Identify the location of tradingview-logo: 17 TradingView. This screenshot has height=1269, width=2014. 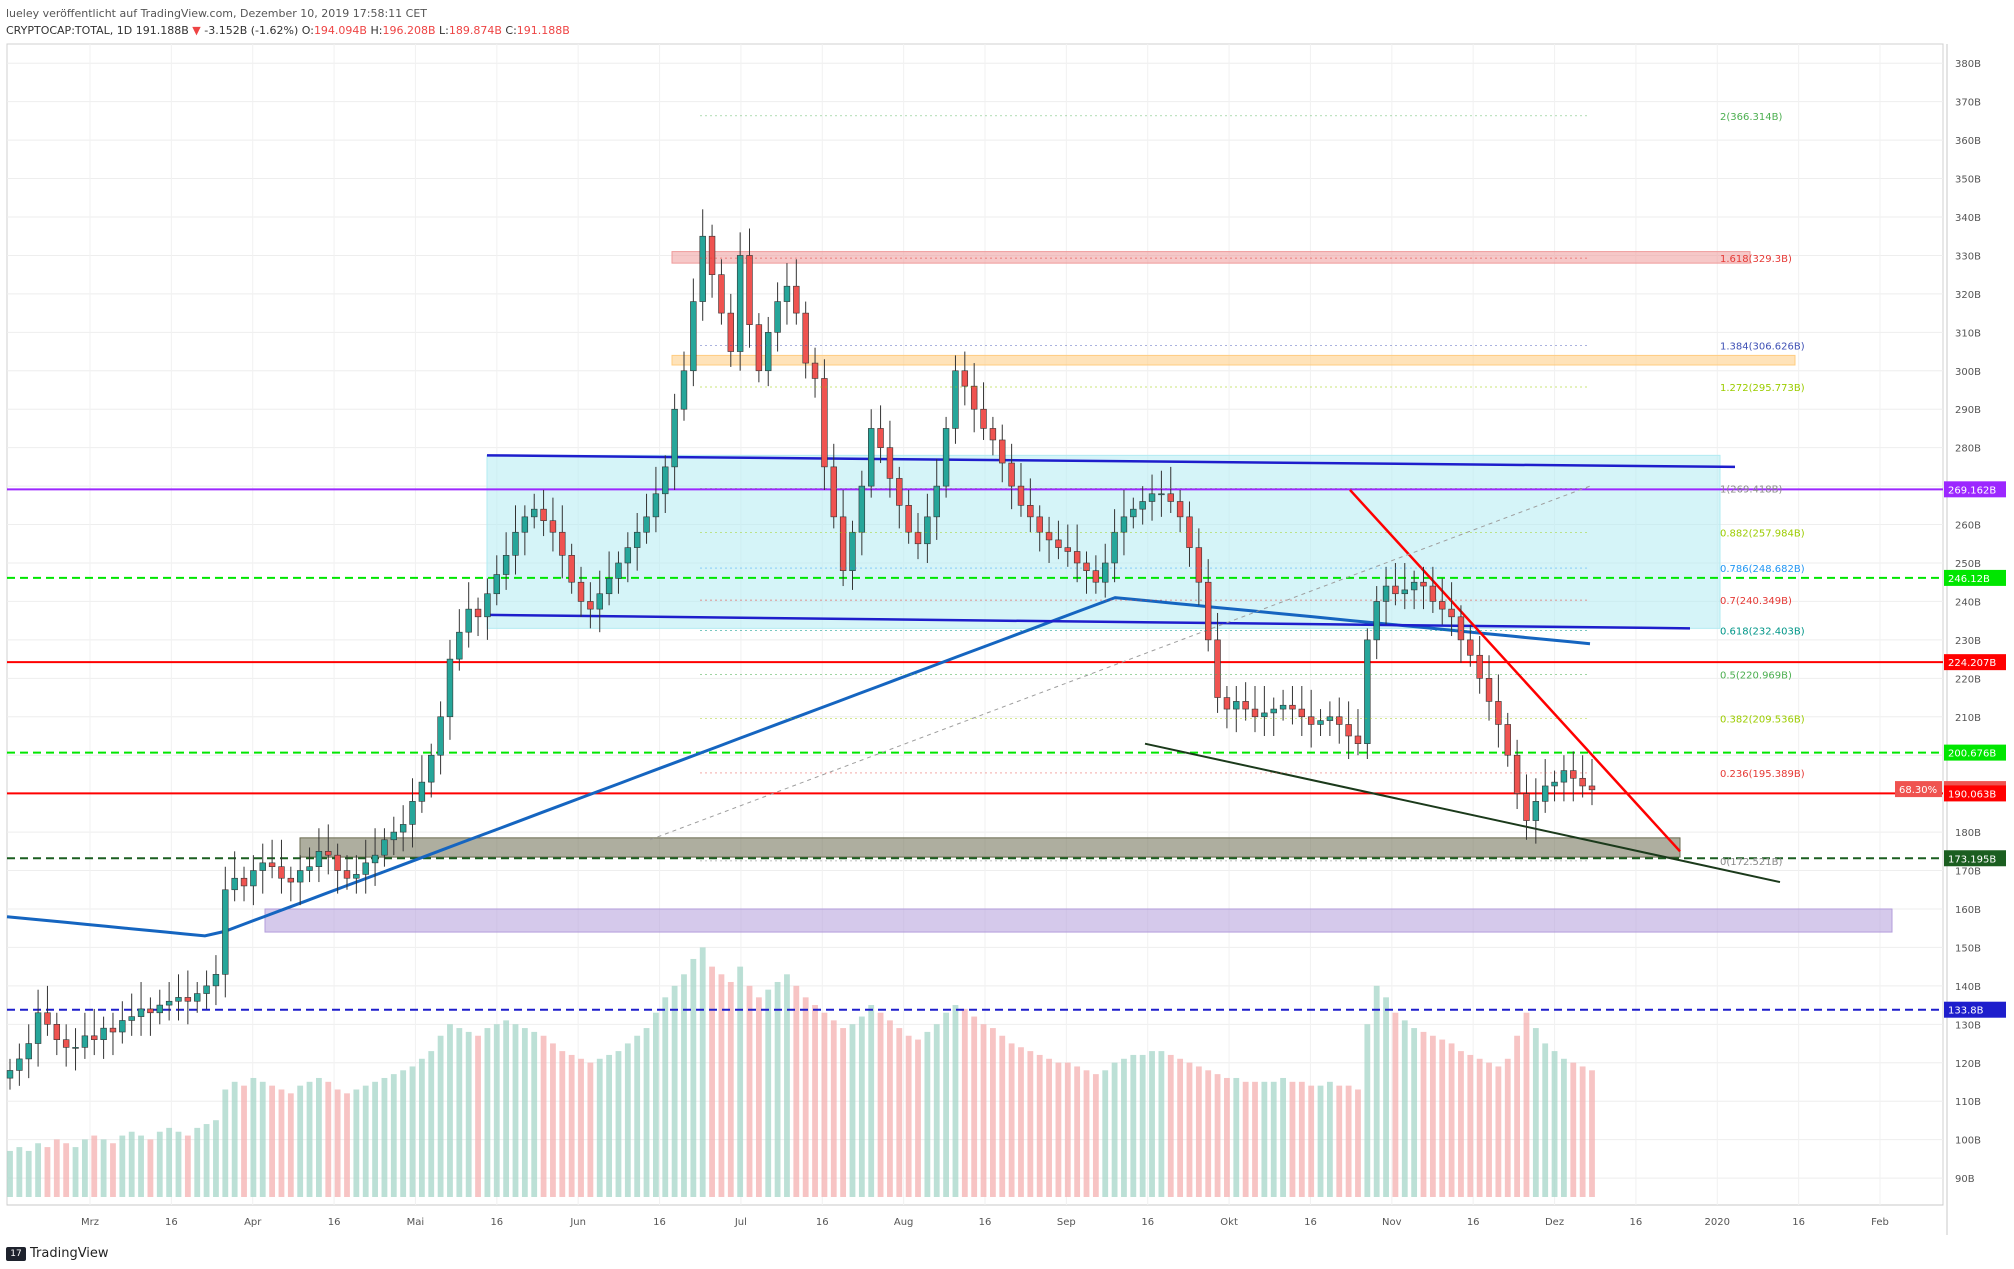
(57, 1253).